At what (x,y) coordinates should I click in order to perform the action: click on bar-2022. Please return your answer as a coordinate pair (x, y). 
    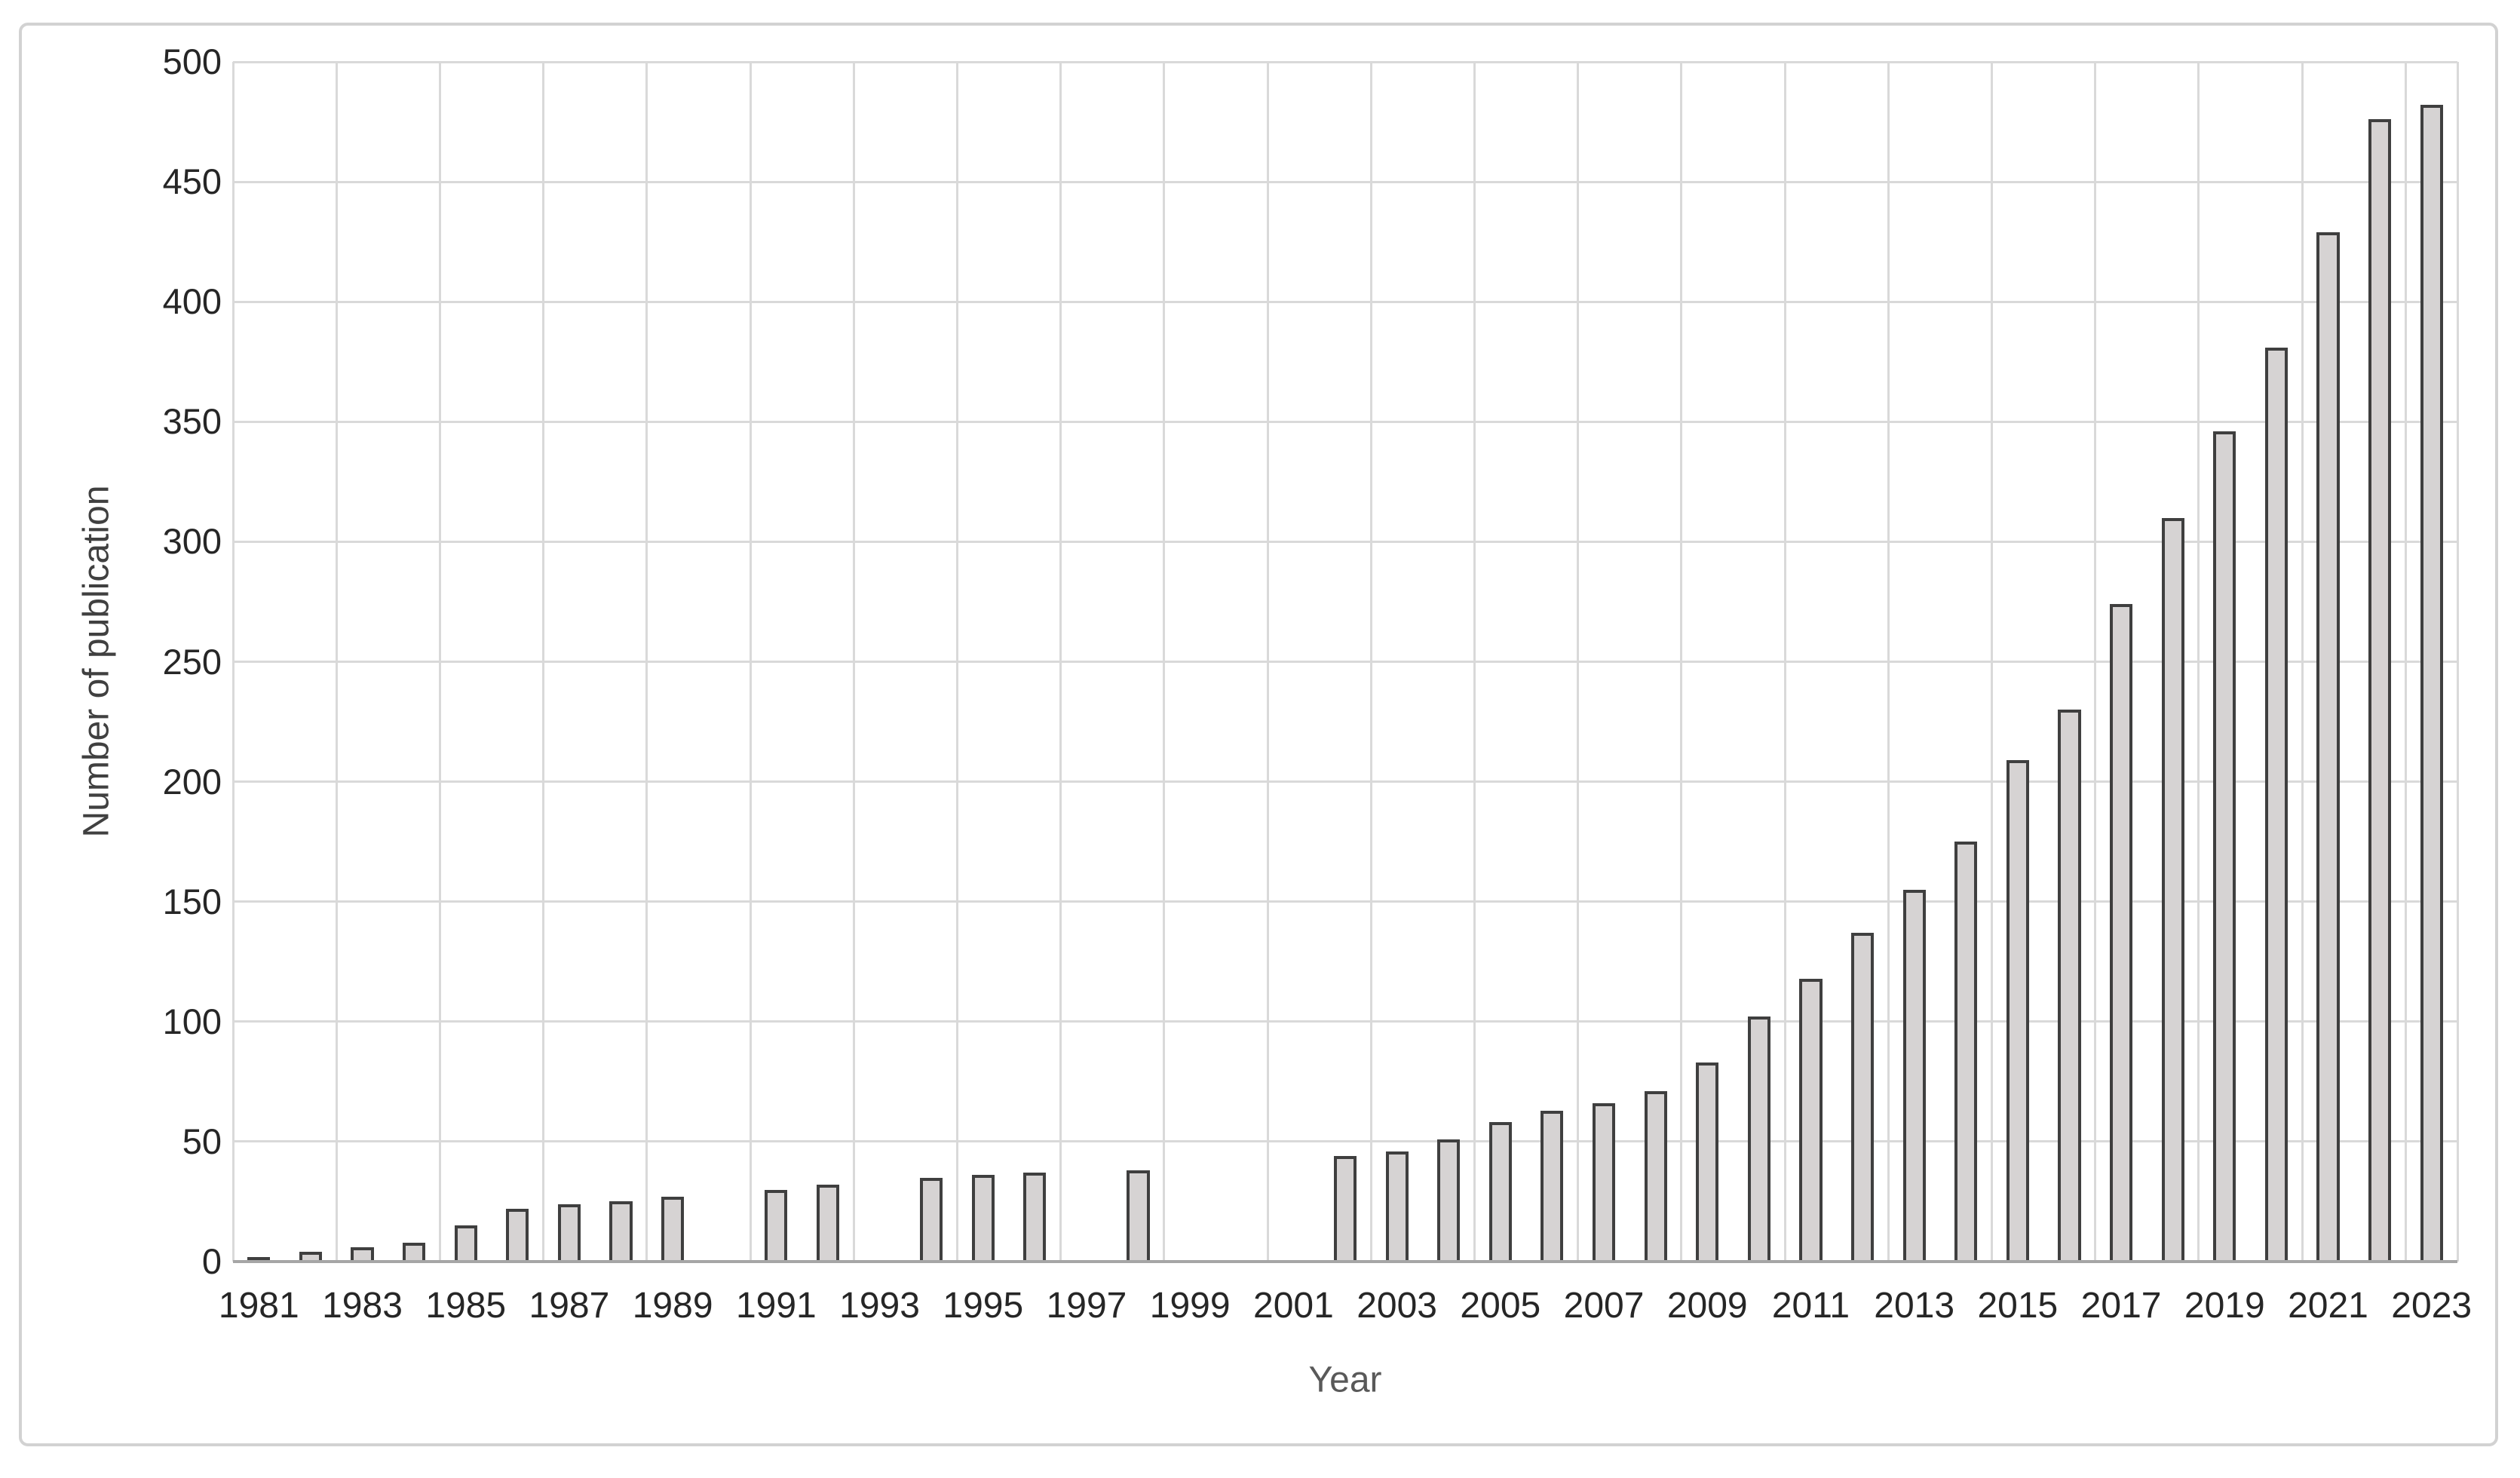
    Looking at the image, I should click on (2380, 691).